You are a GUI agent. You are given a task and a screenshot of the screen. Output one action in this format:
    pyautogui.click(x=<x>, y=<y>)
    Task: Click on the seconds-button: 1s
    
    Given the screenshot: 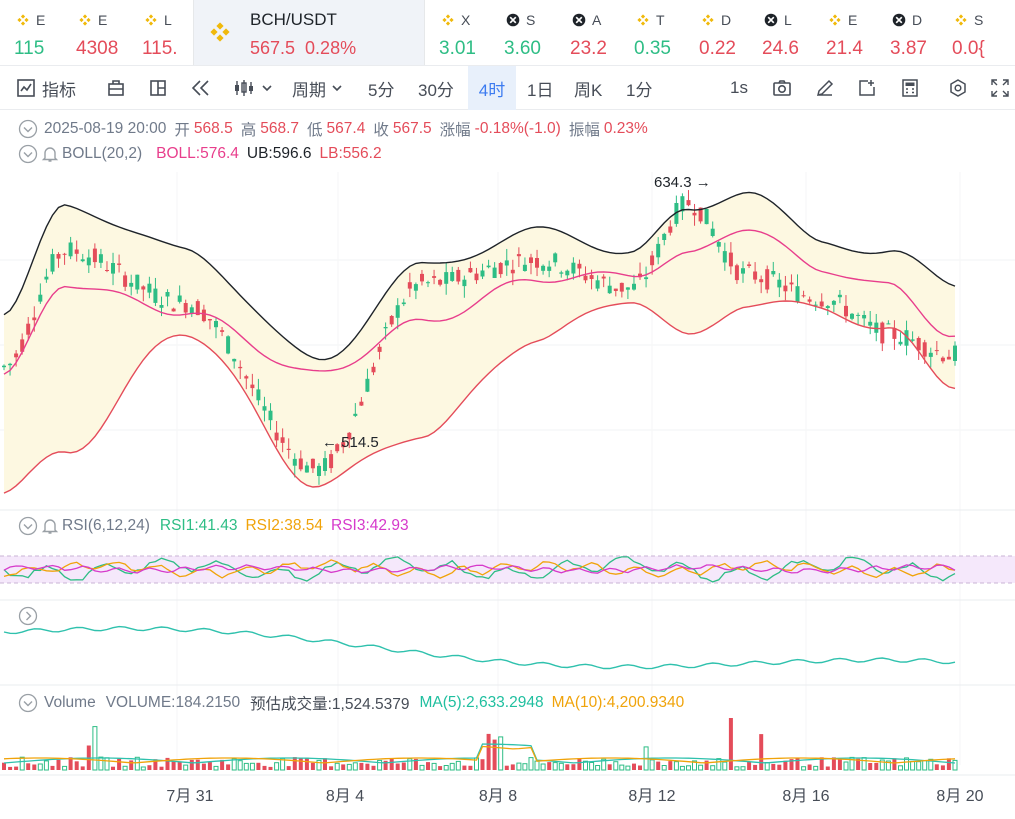 What is the action you would take?
    pyautogui.click(x=739, y=88)
    